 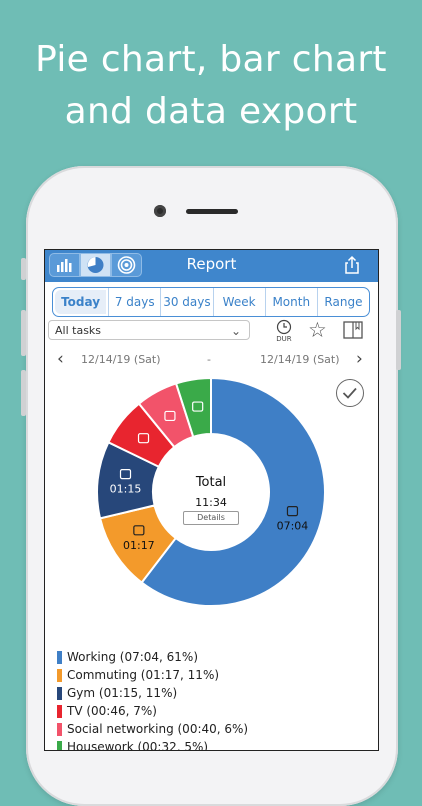 I want to click on check-button, so click(x=350, y=393).